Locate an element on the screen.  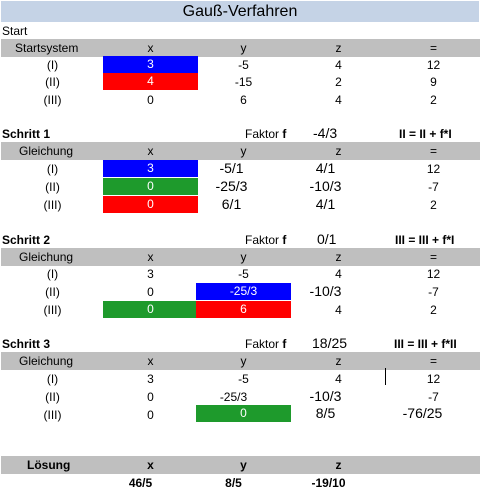
cell: 3 is located at coordinates (150, 379).